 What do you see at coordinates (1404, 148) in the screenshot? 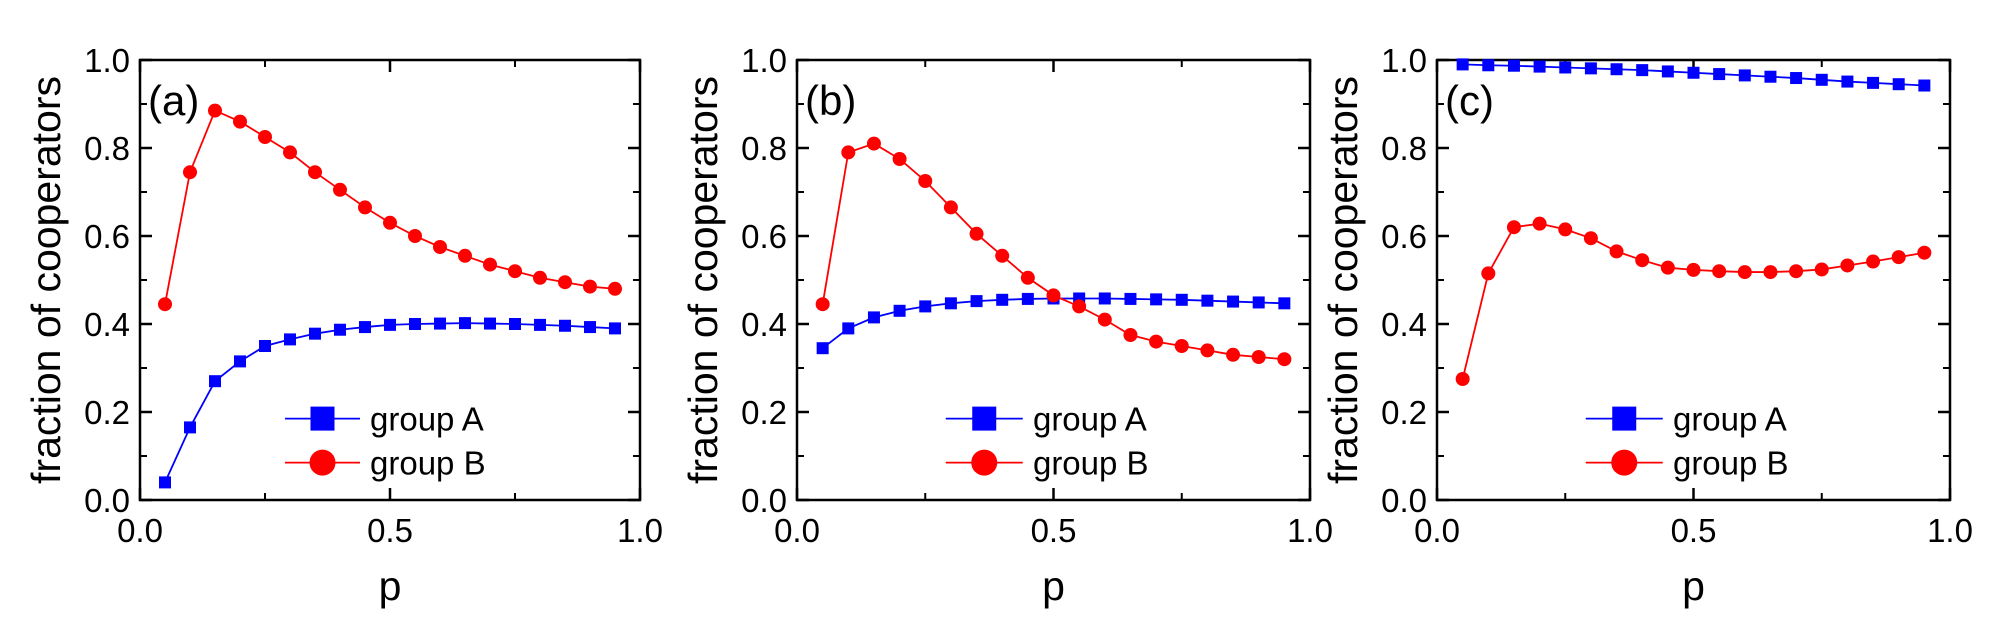
I see `y-tick-label: 0.8` at bounding box center [1404, 148].